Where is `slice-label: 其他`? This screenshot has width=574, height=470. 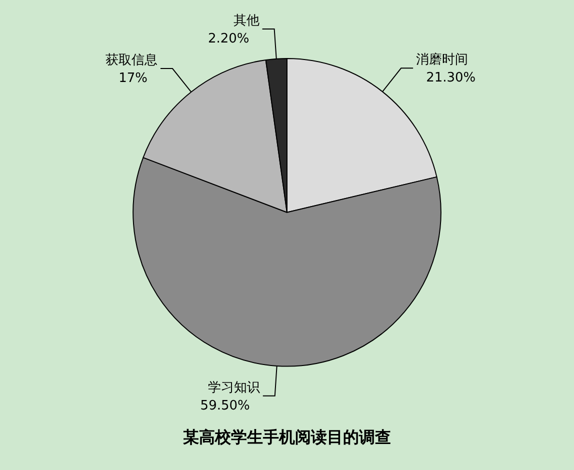 slice-label: 其他 is located at coordinates (246, 20).